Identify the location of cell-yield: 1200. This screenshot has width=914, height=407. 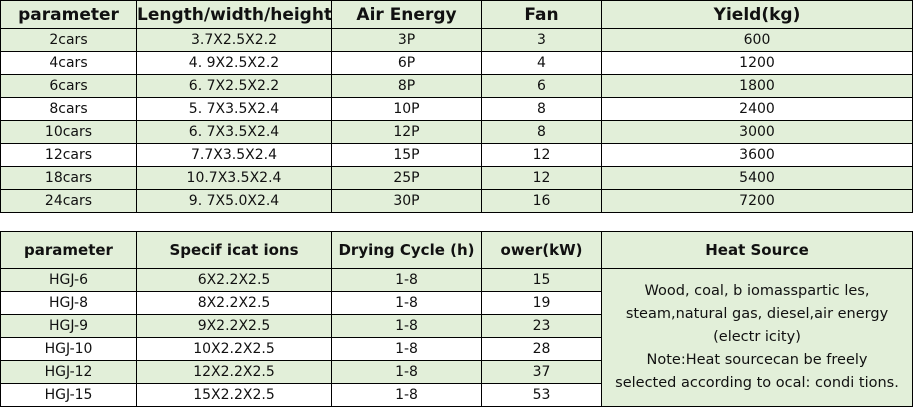
(757, 63).